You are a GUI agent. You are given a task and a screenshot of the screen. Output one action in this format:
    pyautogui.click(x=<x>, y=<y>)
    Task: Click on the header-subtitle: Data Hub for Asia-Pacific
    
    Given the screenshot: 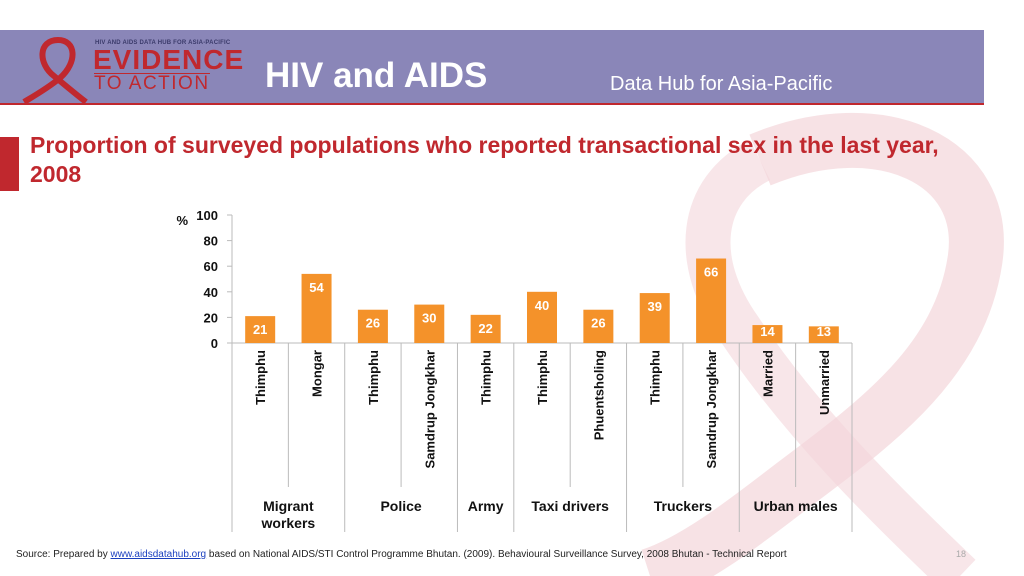 What is the action you would take?
    pyautogui.click(x=721, y=84)
    